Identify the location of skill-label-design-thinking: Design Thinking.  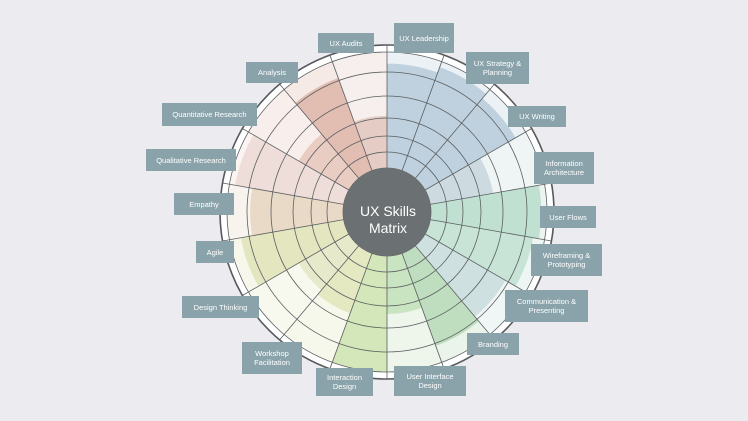
(220, 307).